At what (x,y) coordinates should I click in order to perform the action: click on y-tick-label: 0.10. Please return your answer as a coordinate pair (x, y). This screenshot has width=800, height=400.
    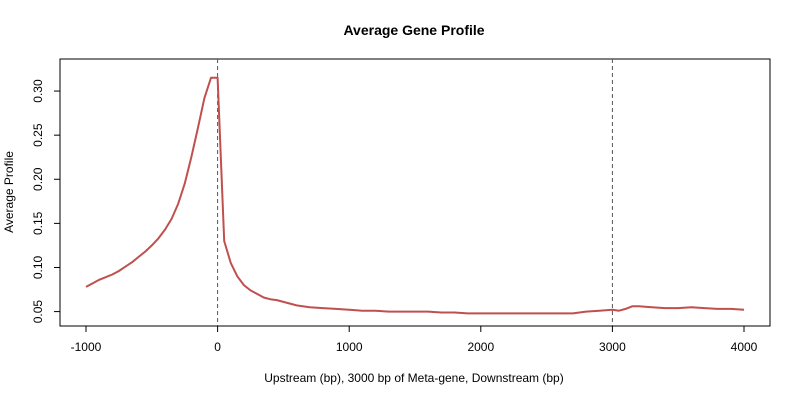
    Looking at the image, I should click on (38, 267).